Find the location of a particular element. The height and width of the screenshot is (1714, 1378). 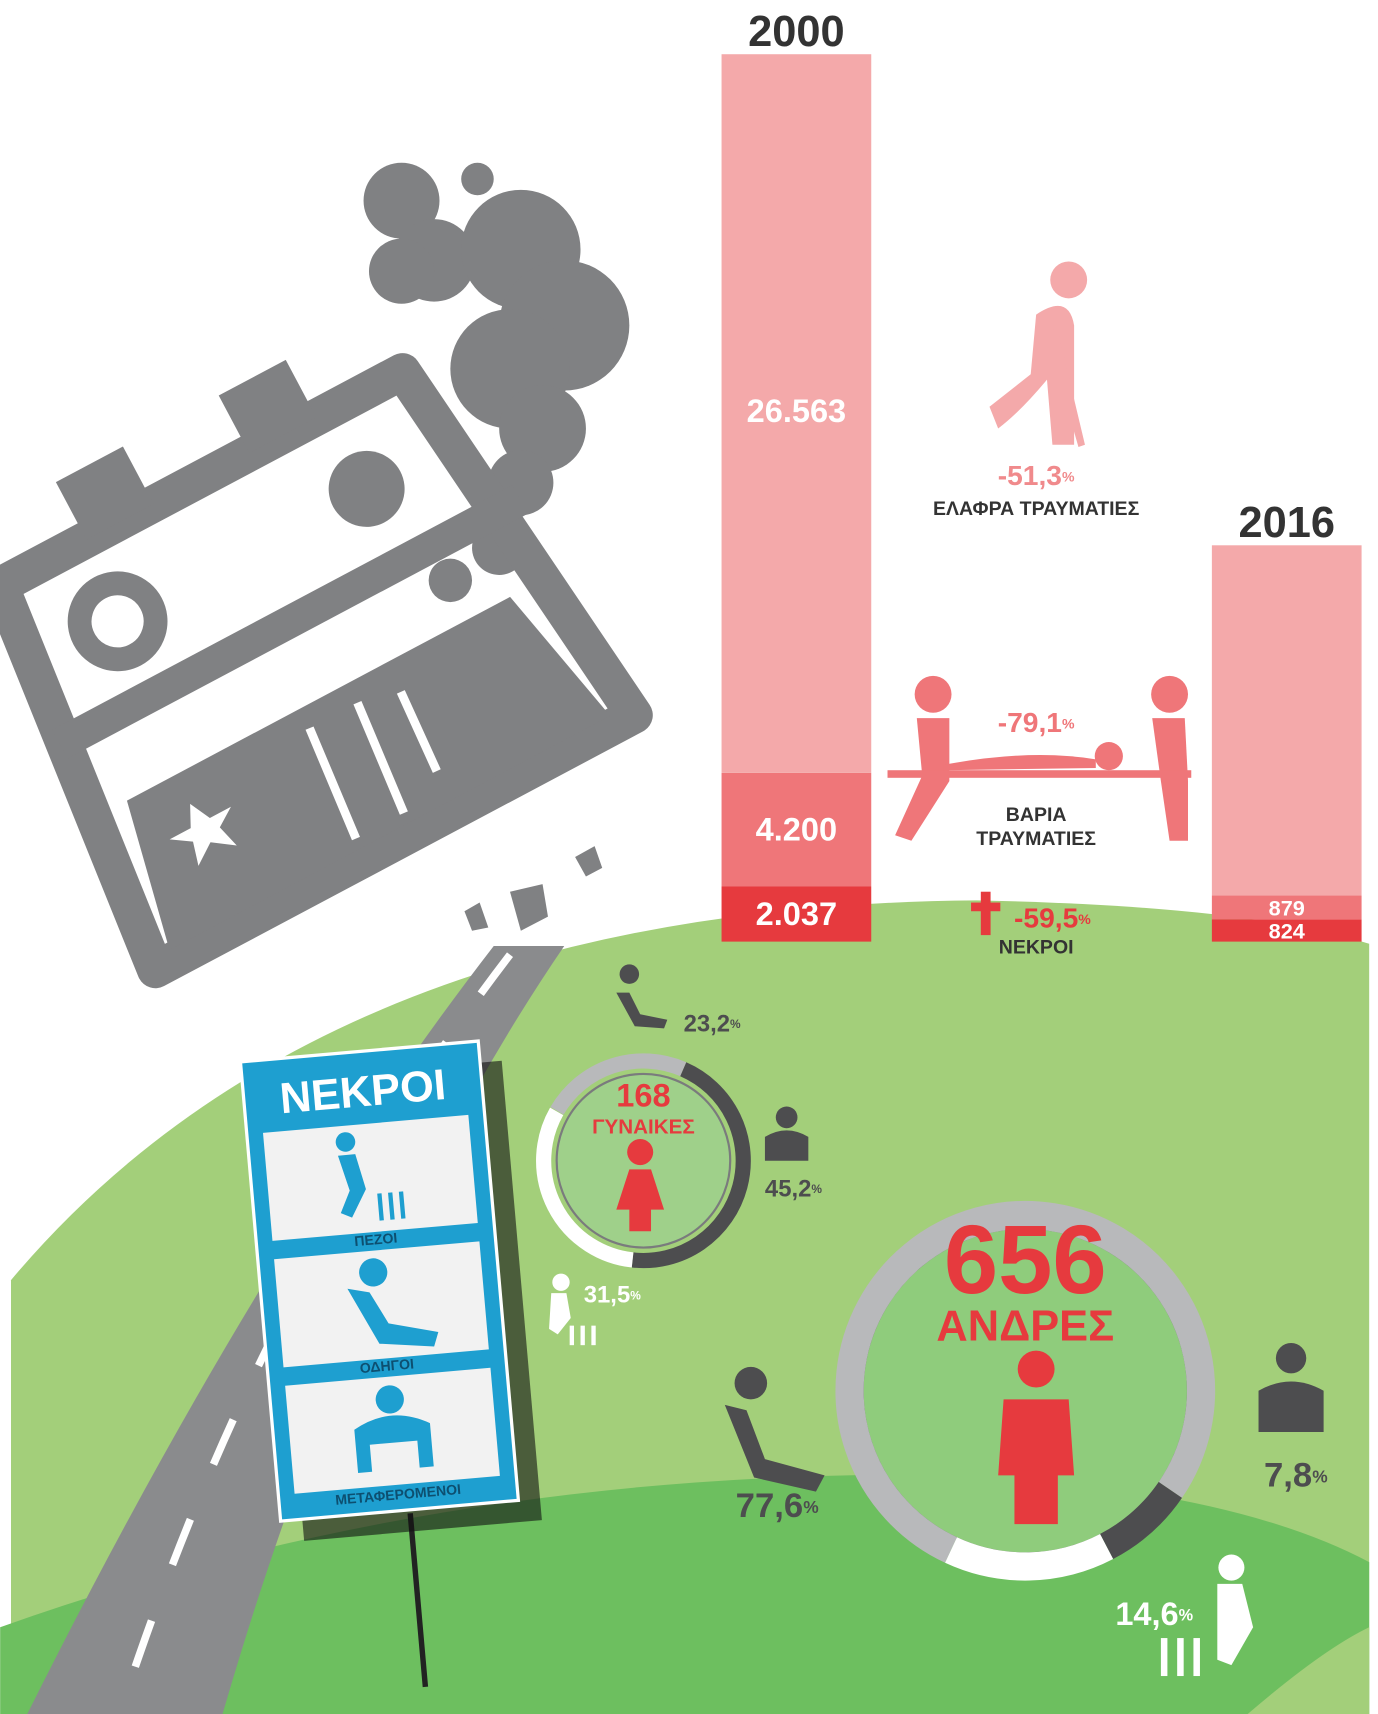

series-name: ΝΕΚΡΟΙ is located at coordinates (1036, 947).